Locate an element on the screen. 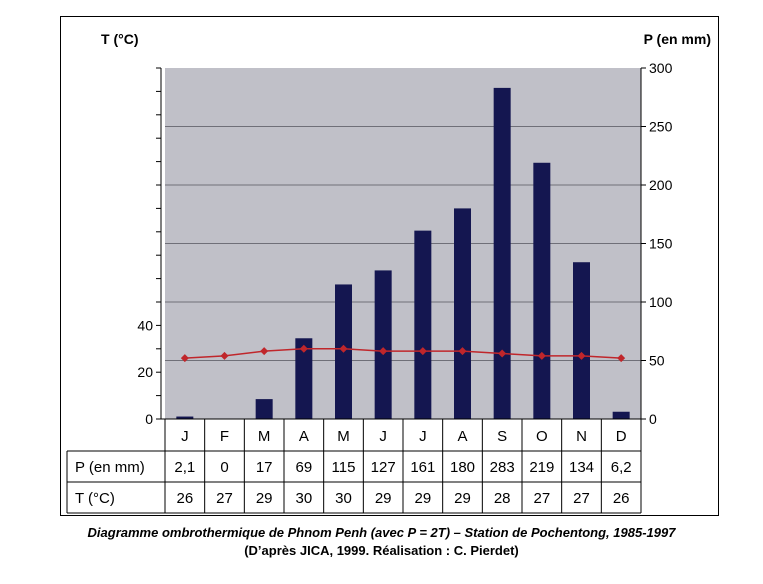 The height and width of the screenshot is (584, 763). left-axis-tick-label: 40 is located at coordinates (145, 325).